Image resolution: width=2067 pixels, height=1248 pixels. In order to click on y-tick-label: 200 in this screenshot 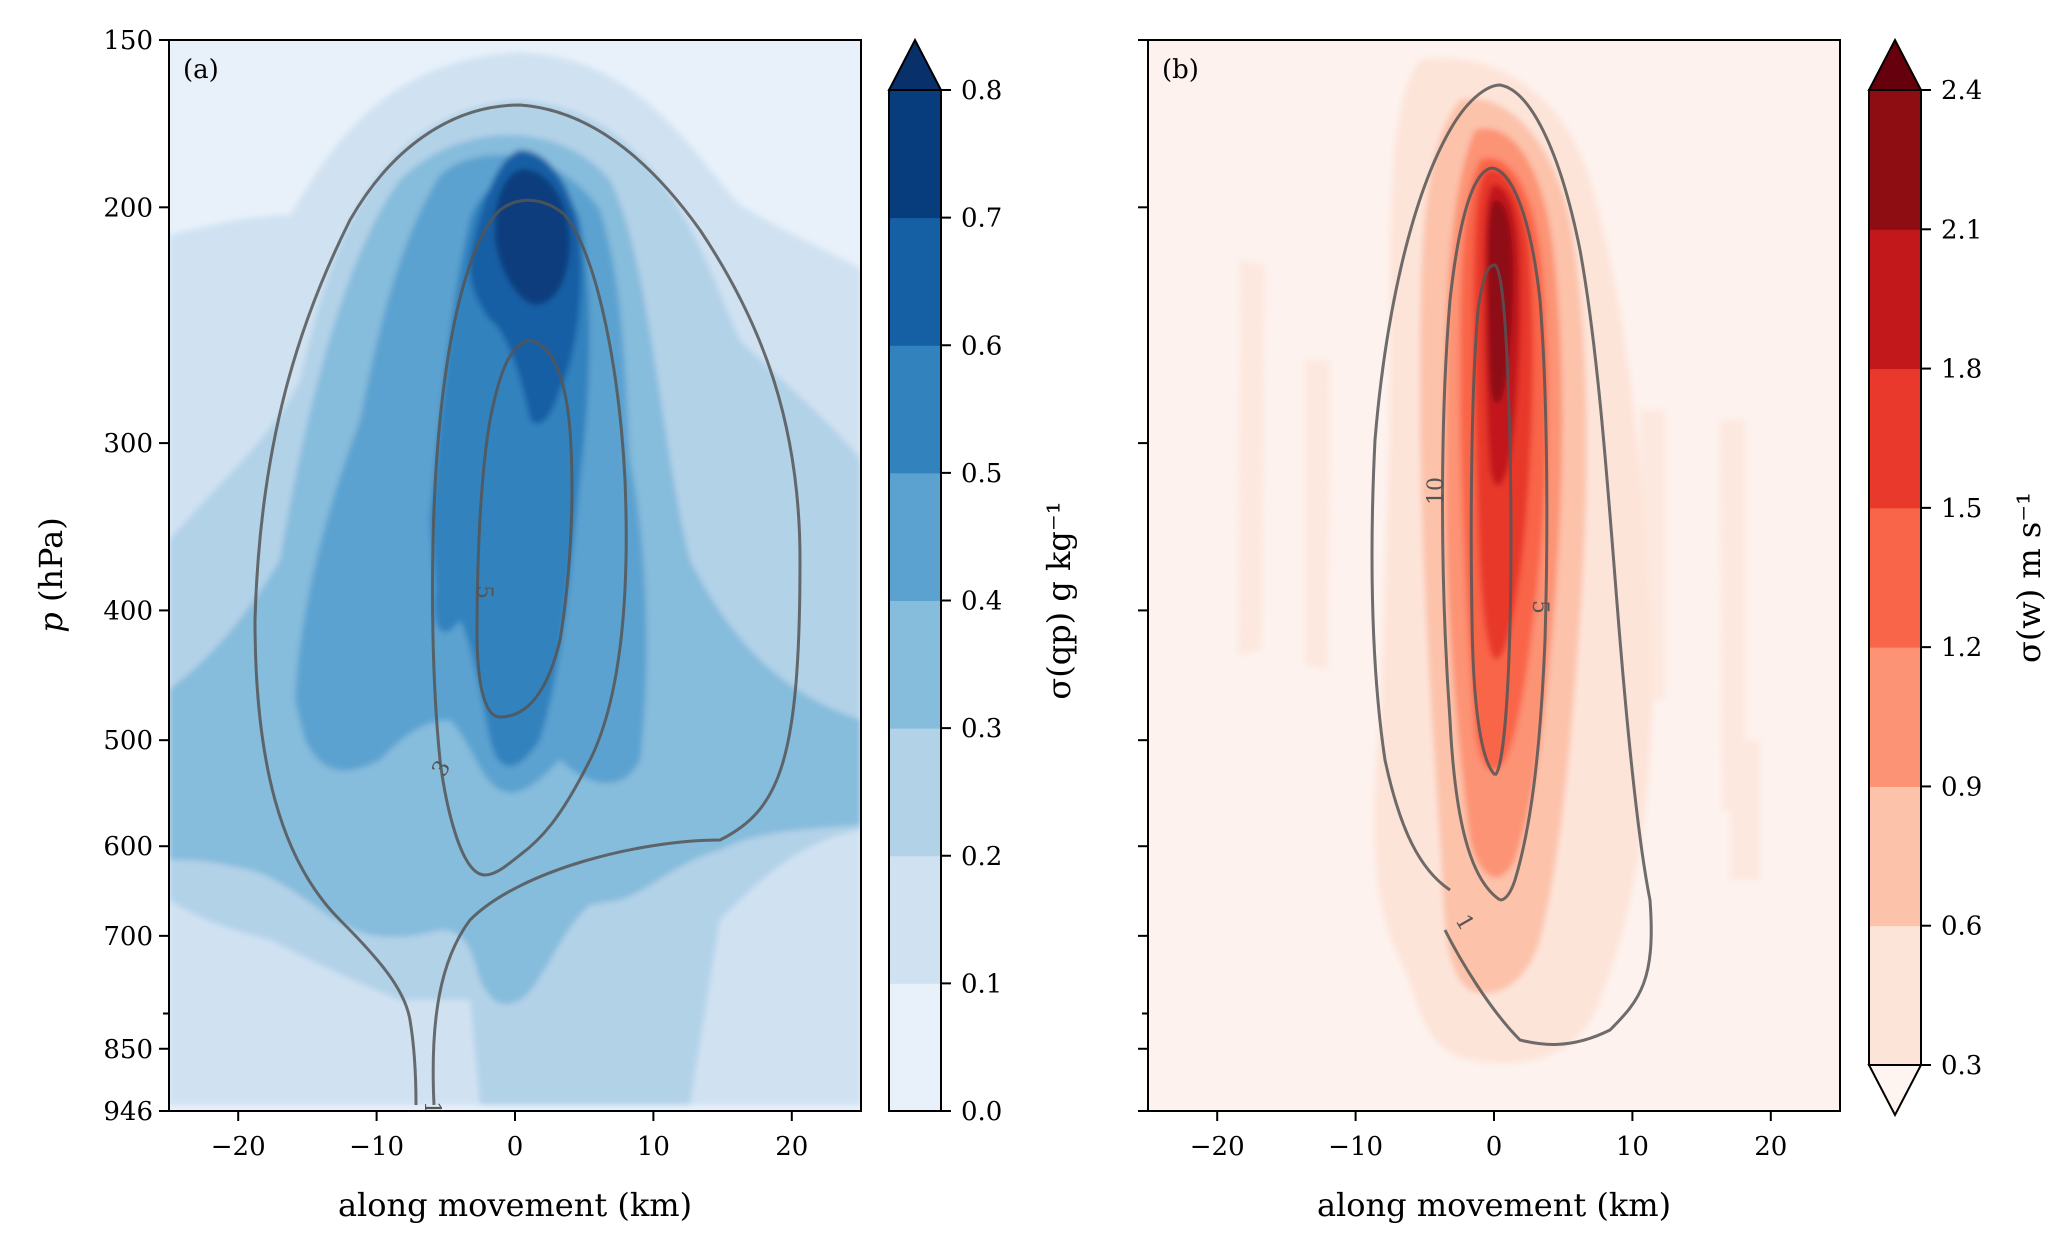, I will do `click(128, 208)`.